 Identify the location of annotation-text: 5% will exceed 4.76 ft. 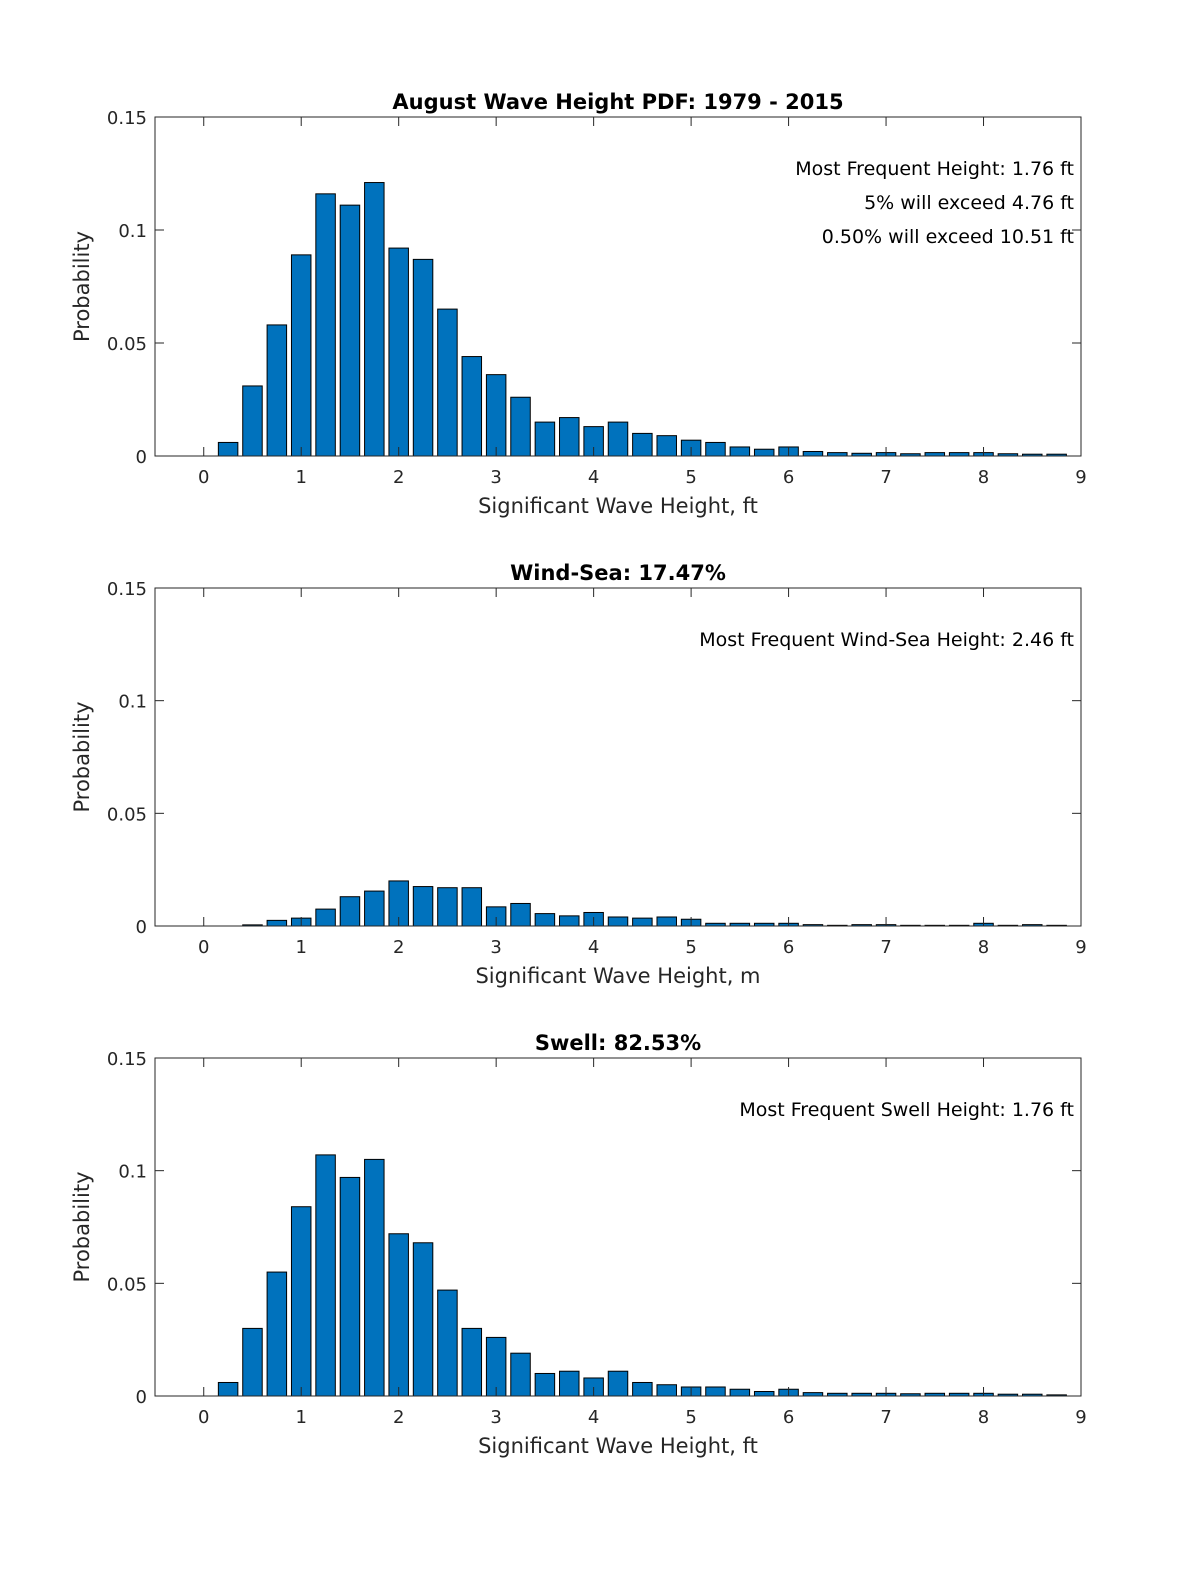
(969, 203).